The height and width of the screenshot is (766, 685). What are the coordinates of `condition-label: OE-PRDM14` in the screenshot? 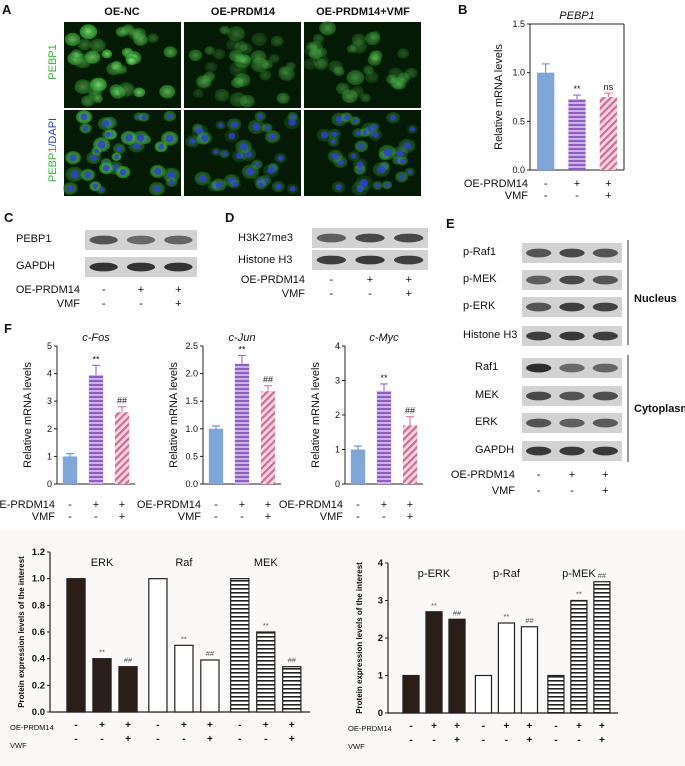 It's located at (311, 505).